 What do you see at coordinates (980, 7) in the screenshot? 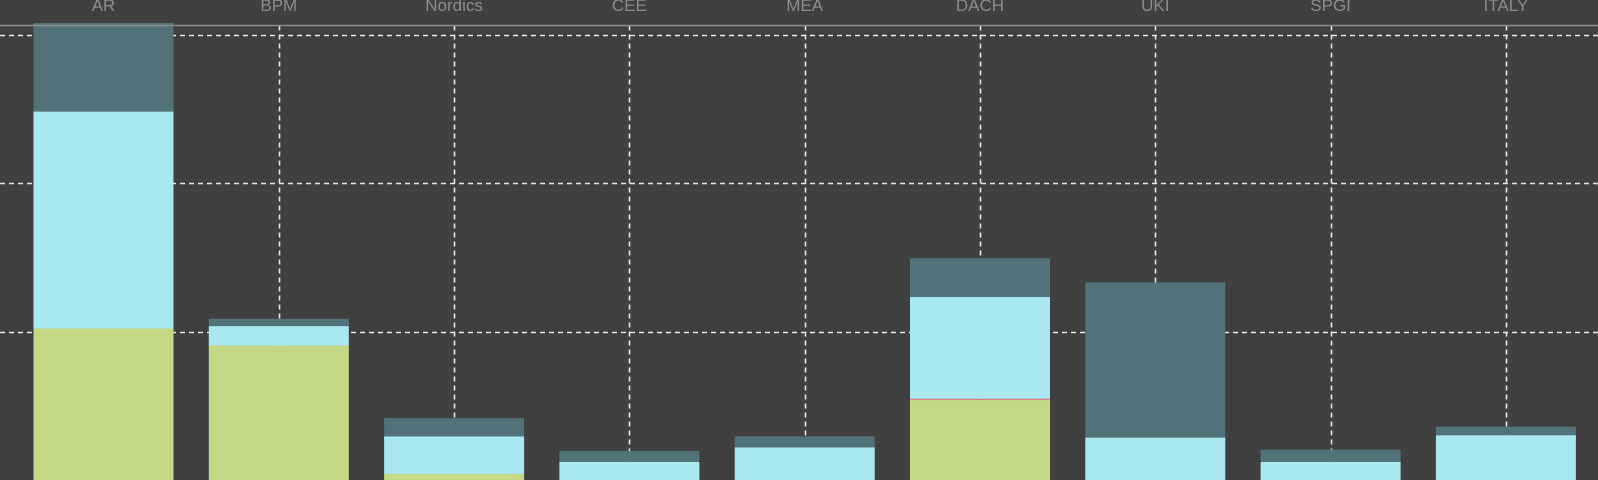
I see `tick-label-dach: DACH` at bounding box center [980, 7].